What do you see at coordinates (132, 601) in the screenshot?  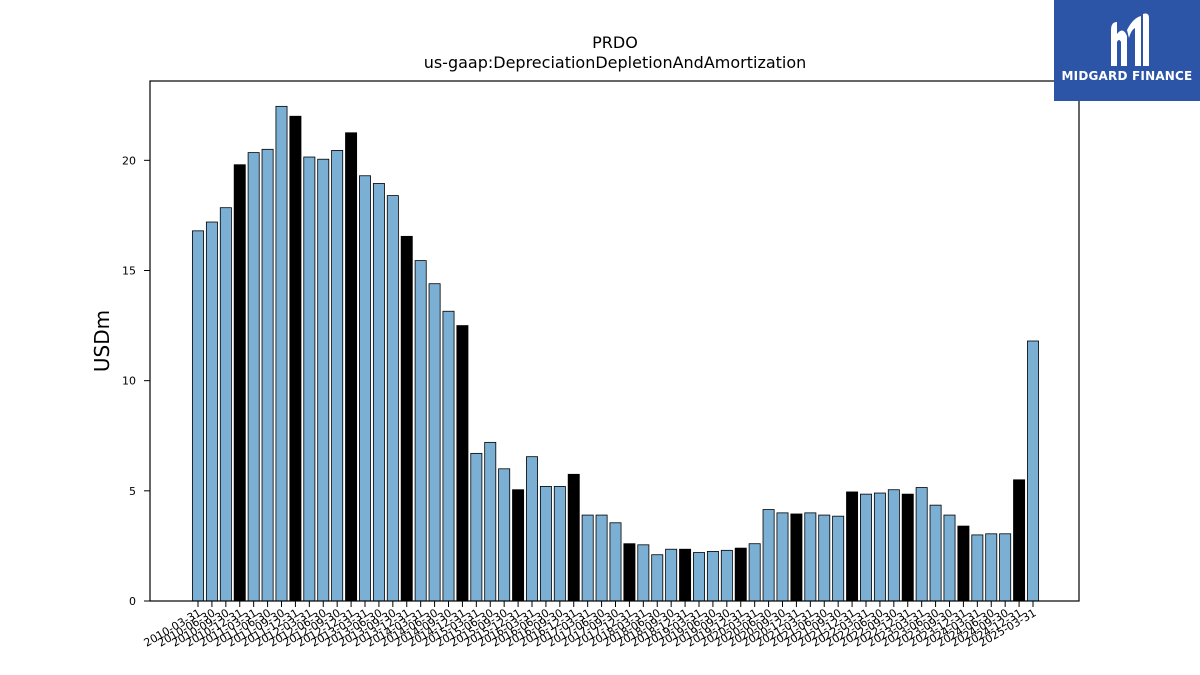 I see `y-tick-label: 0` at bounding box center [132, 601].